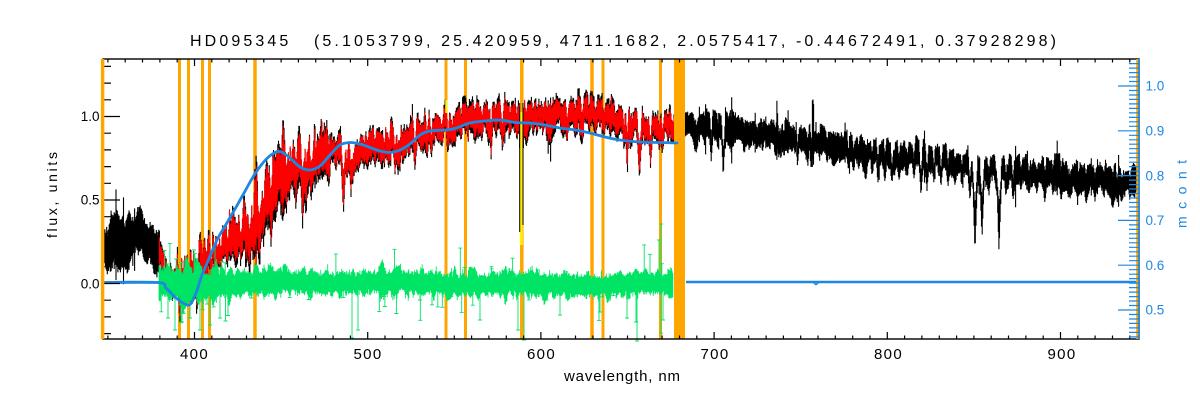 The width and height of the screenshot is (1200, 400). I want to click on svg-text: 800, so click(888, 354).